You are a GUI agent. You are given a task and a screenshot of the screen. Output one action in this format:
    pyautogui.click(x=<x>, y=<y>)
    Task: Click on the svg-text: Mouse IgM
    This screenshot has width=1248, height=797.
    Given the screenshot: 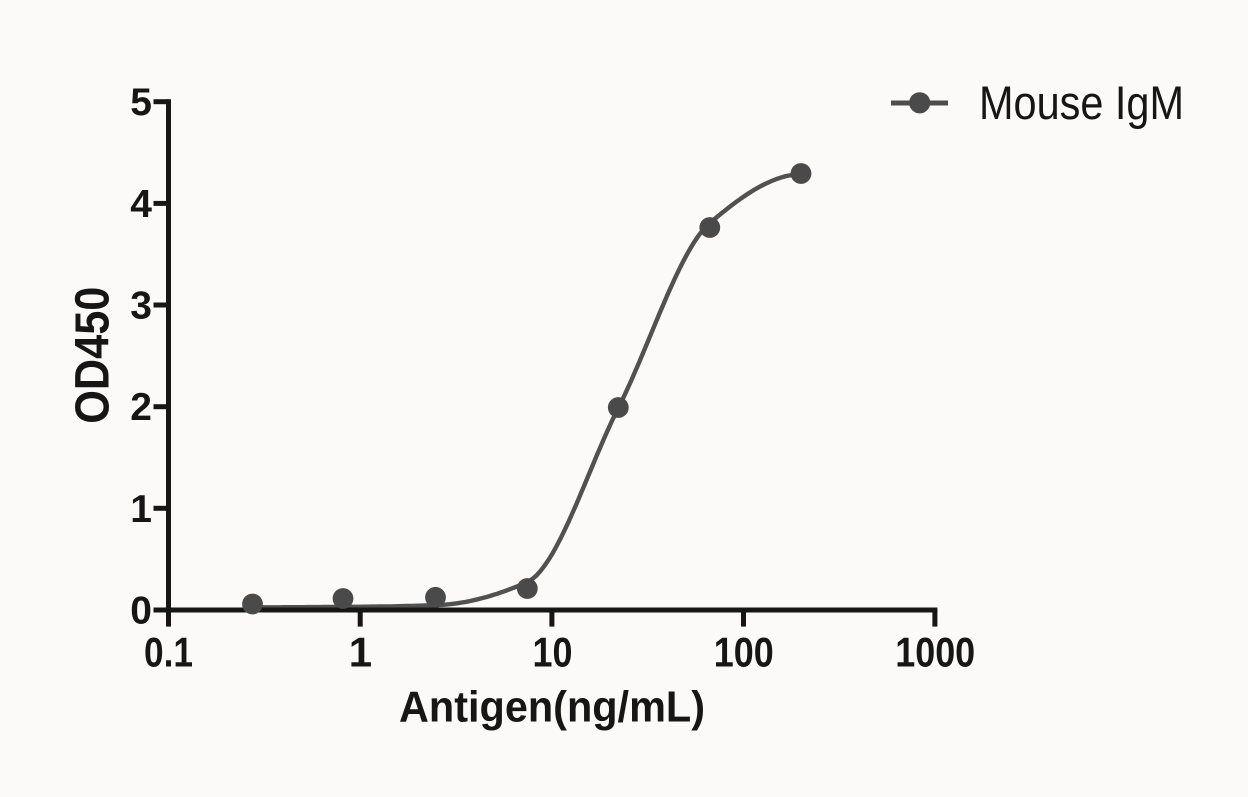 What is the action you would take?
    pyautogui.click(x=1081, y=102)
    